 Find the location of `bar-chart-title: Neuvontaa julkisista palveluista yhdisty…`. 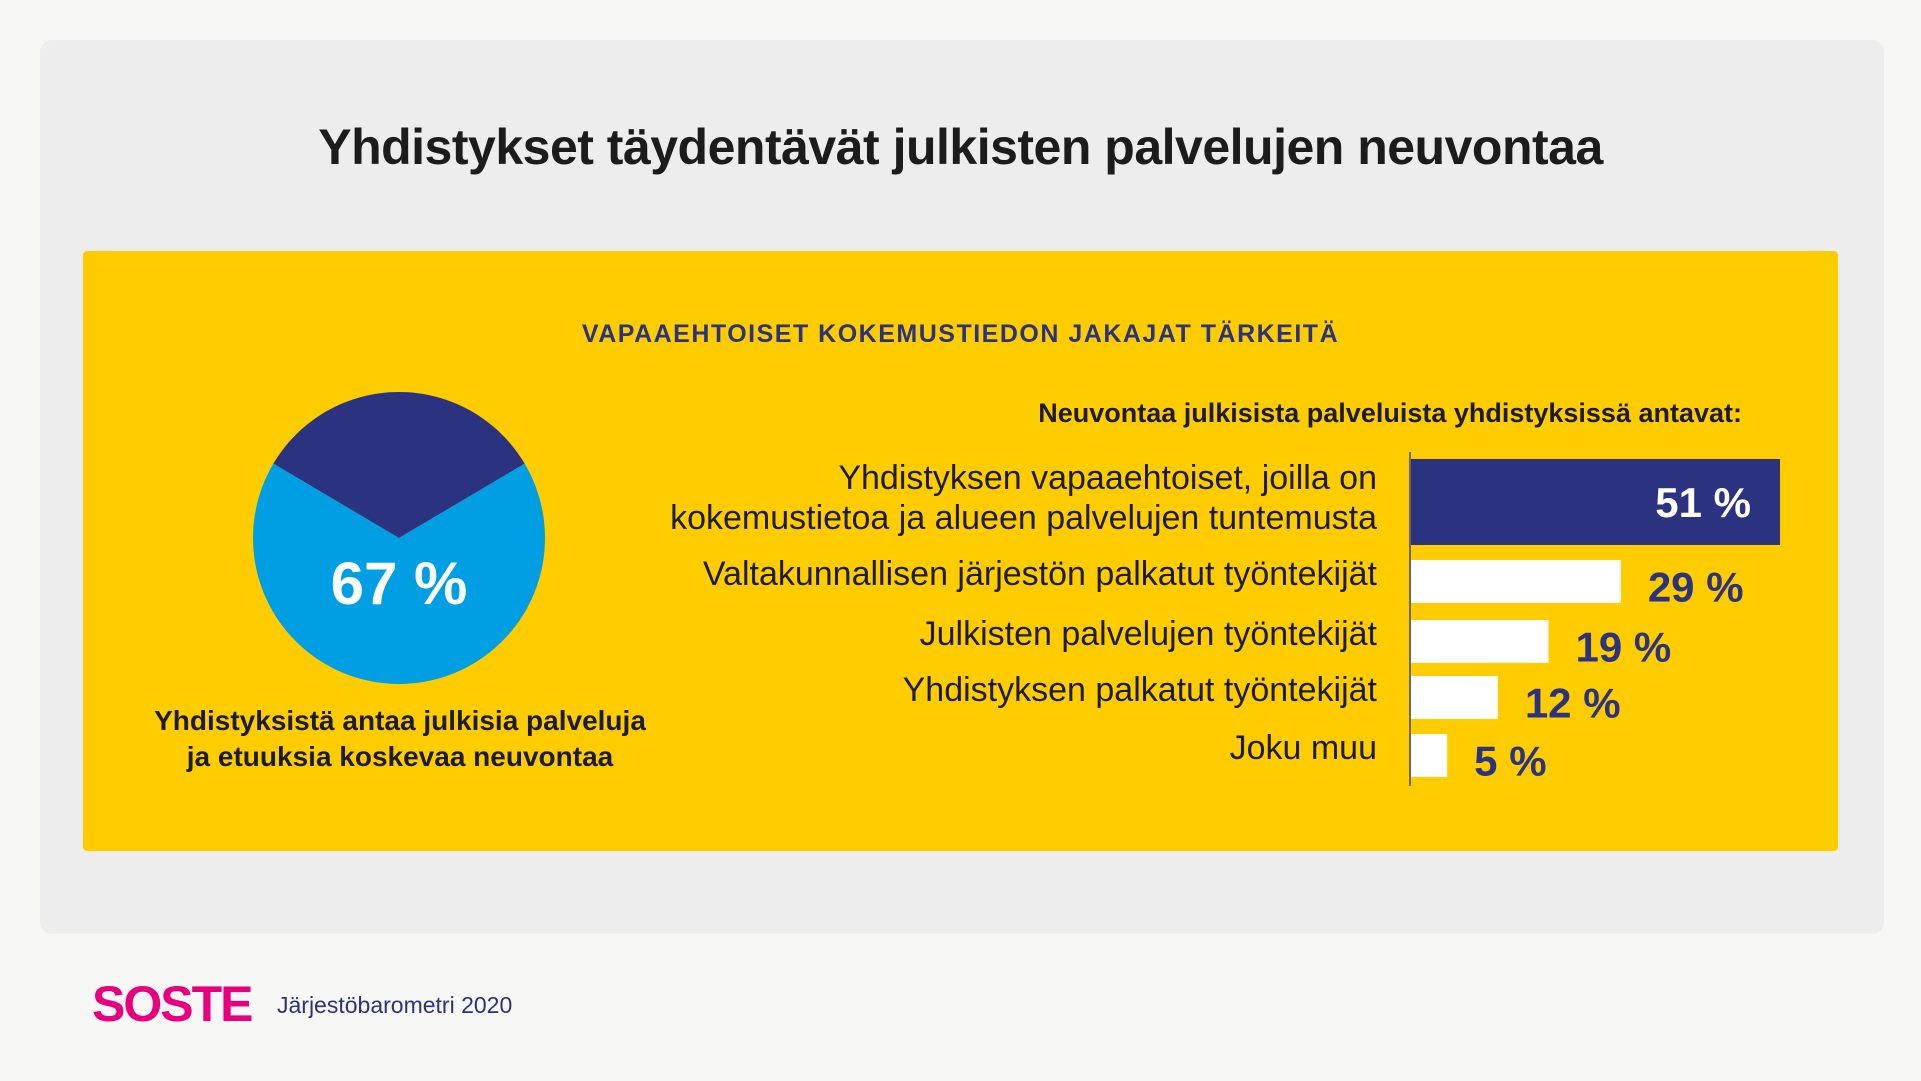

bar-chart-title: Neuvontaa julkisista palveluista yhdisty… is located at coordinates (1390, 413).